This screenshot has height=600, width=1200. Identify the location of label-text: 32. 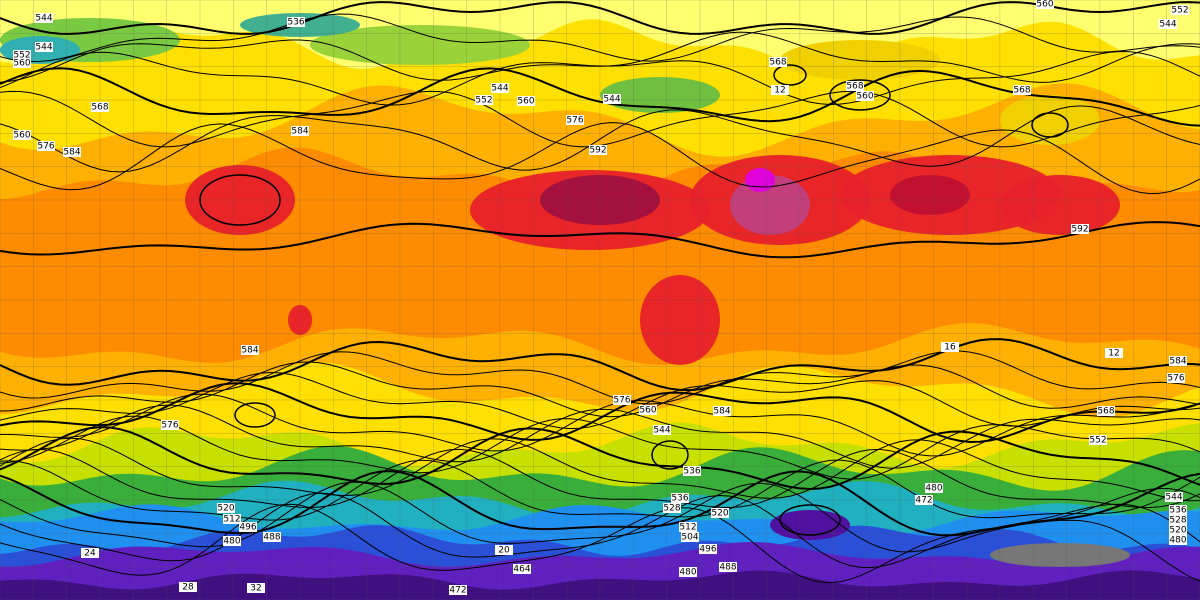
(255, 589).